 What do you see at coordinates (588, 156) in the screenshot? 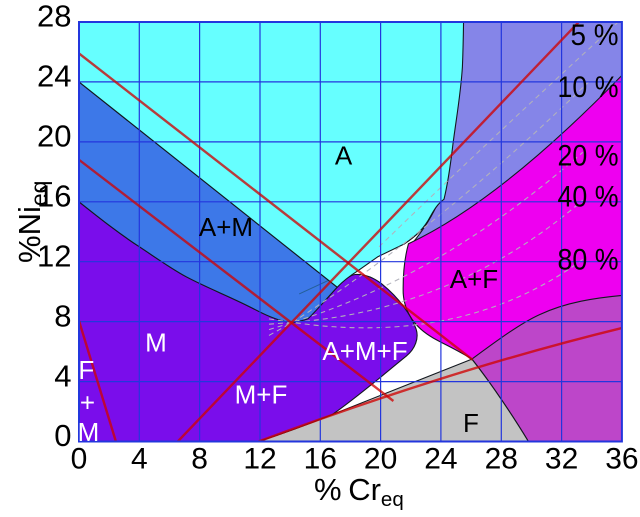
I see `svg-text: 20 %` at bounding box center [588, 156].